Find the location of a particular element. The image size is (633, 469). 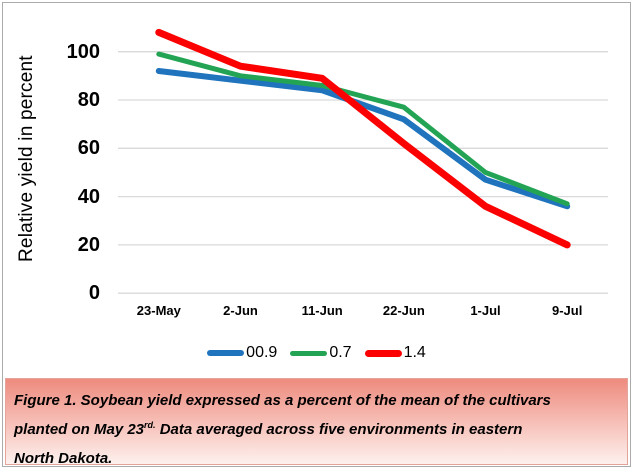

legend-label: 00.9 is located at coordinates (262, 352).